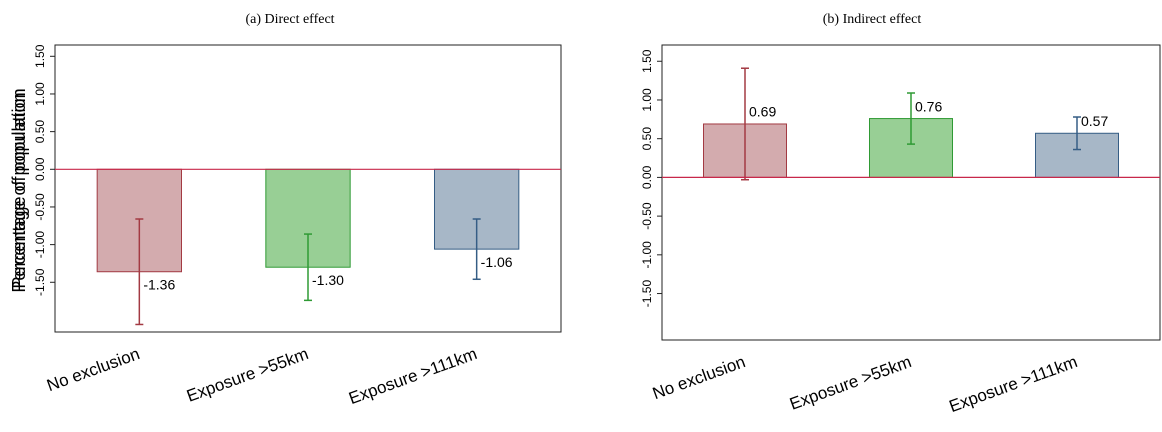 The image size is (1162, 432). I want to click on value-label: -1.36, so click(159, 284).